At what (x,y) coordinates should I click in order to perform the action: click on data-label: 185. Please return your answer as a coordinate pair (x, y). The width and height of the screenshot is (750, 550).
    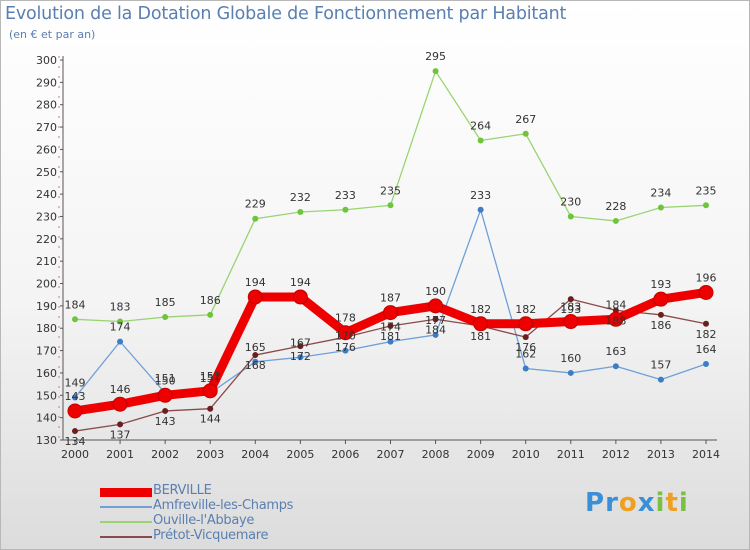
    Looking at the image, I should click on (165, 302).